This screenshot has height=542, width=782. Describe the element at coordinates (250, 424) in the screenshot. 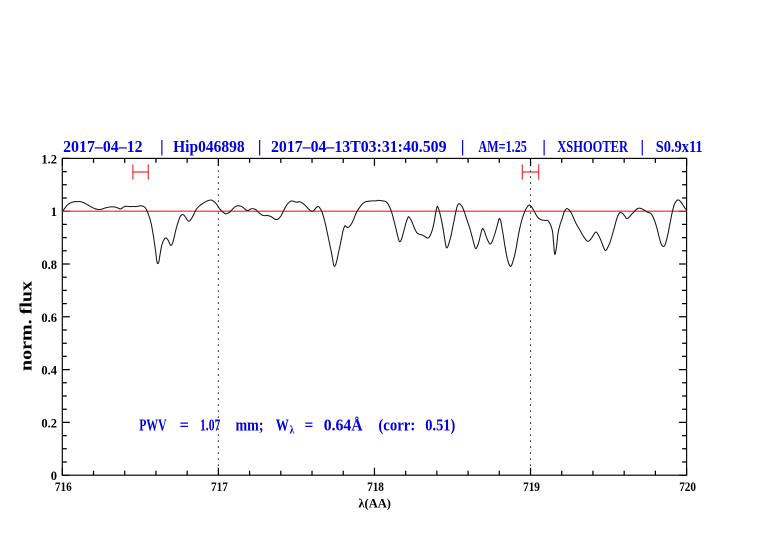

I see `svg-text: mm;` at that location.